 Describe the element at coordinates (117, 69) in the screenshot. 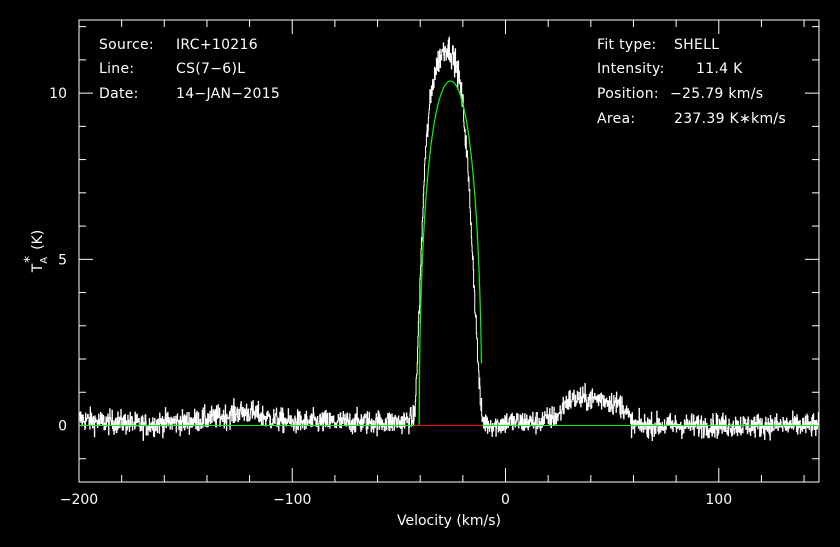

I see `annotation-line-key: Line:` at that location.